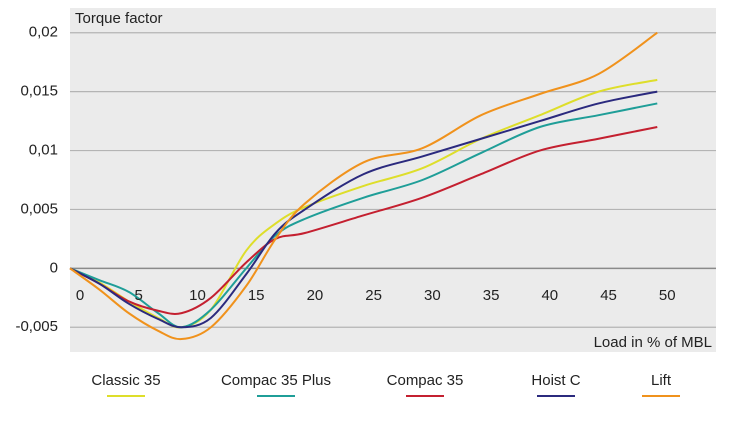 Image resolution: width=737 pixels, height=425 pixels. Describe the element at coordinates (119, 18) in the screenshot. I see `y-axis-label: Torque factor` at that location.